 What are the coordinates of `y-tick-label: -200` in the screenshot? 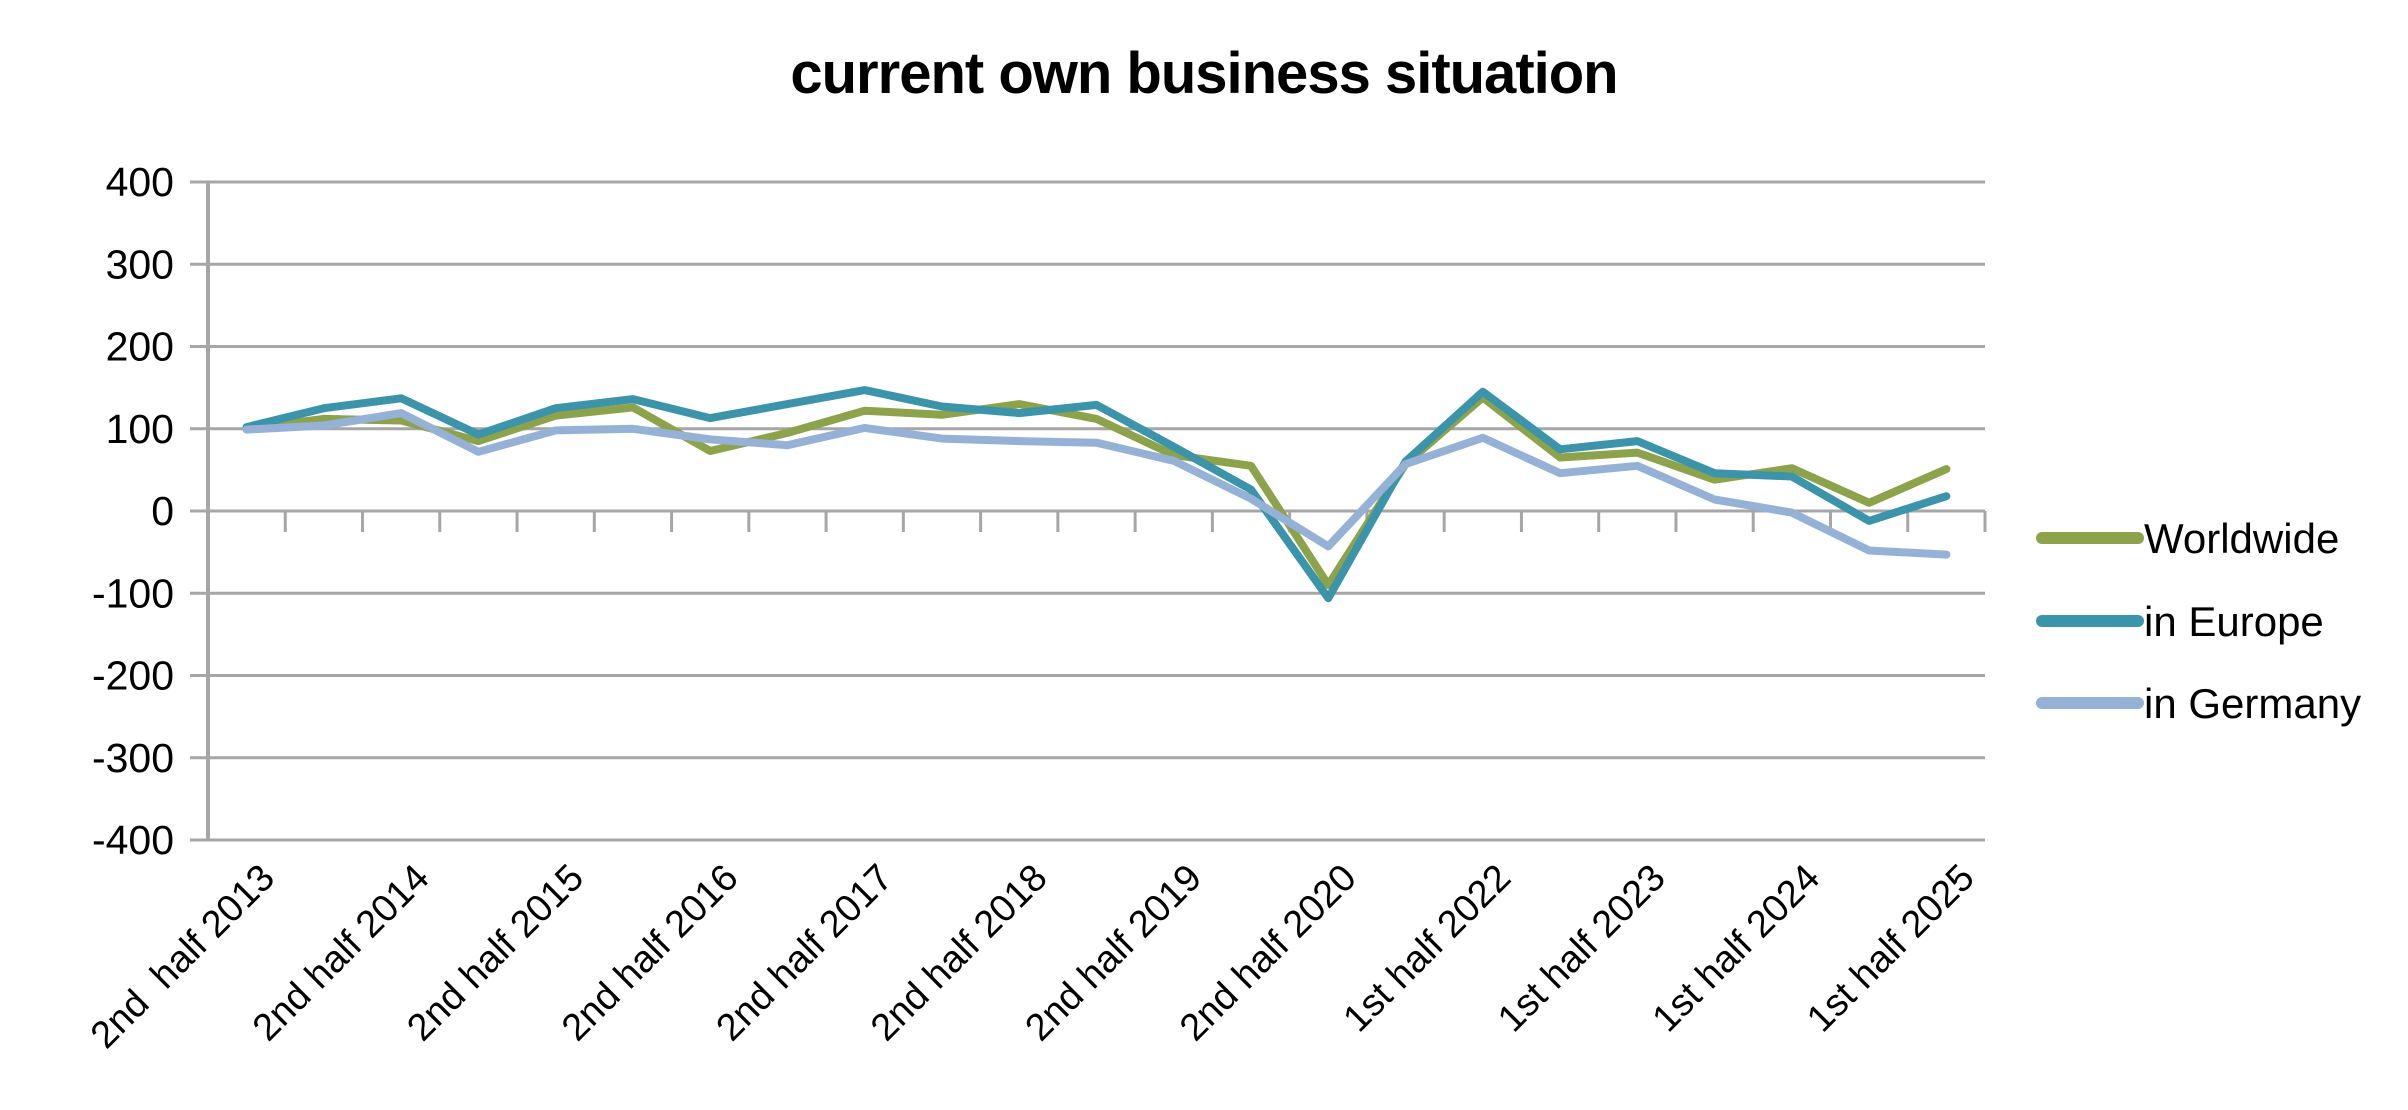 It's located at (133, 676).